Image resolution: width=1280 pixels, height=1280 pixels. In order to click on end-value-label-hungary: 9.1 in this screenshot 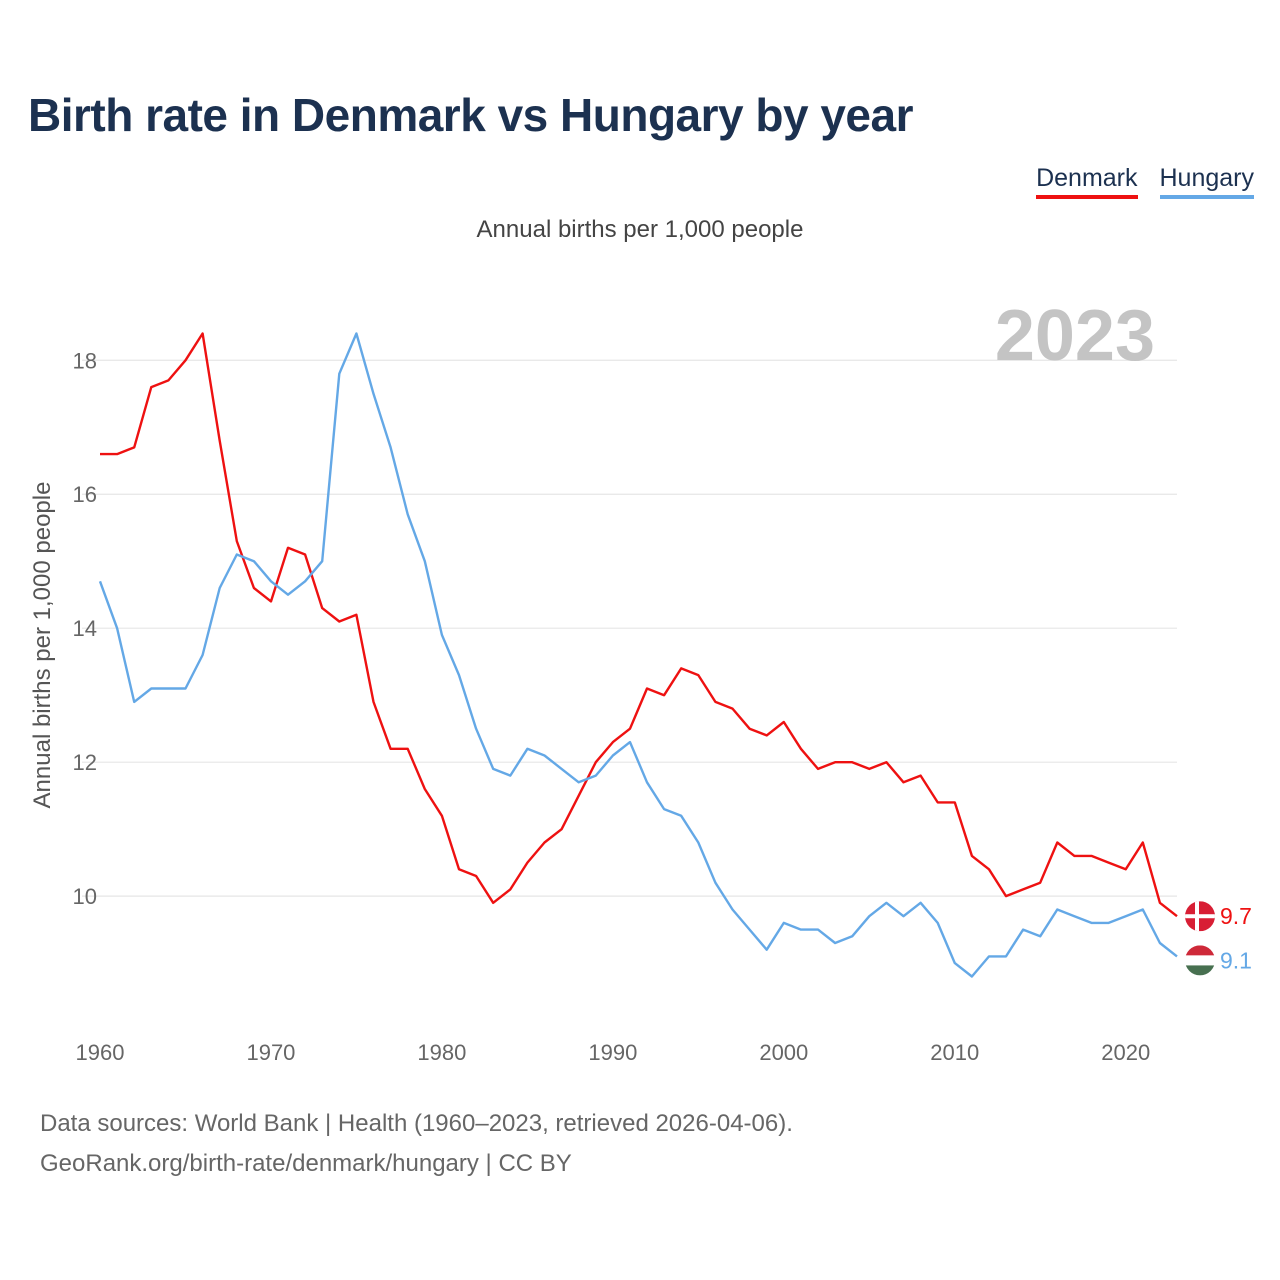, I will do `click(1236, 960)`.